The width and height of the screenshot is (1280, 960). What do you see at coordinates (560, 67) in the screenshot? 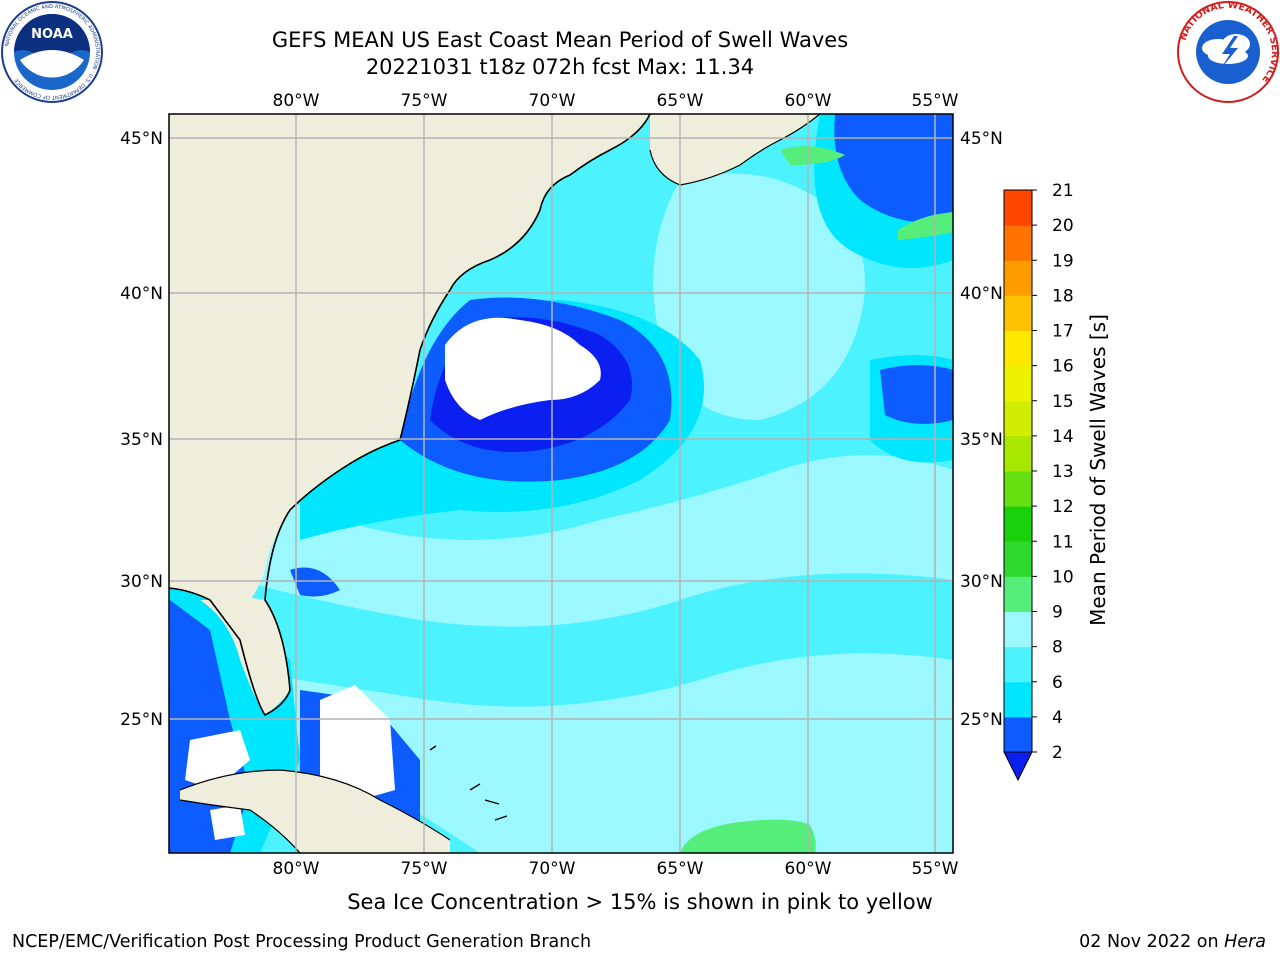
I see `forecast-subtitle: 20221031 t18z 072h fcst Max: 11.34` at bounding box center [560, 67].